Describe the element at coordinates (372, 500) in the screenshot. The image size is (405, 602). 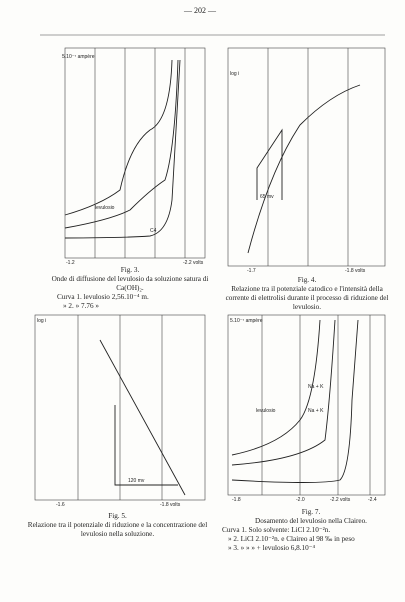
I see `tick-label: -2.4` at that location.